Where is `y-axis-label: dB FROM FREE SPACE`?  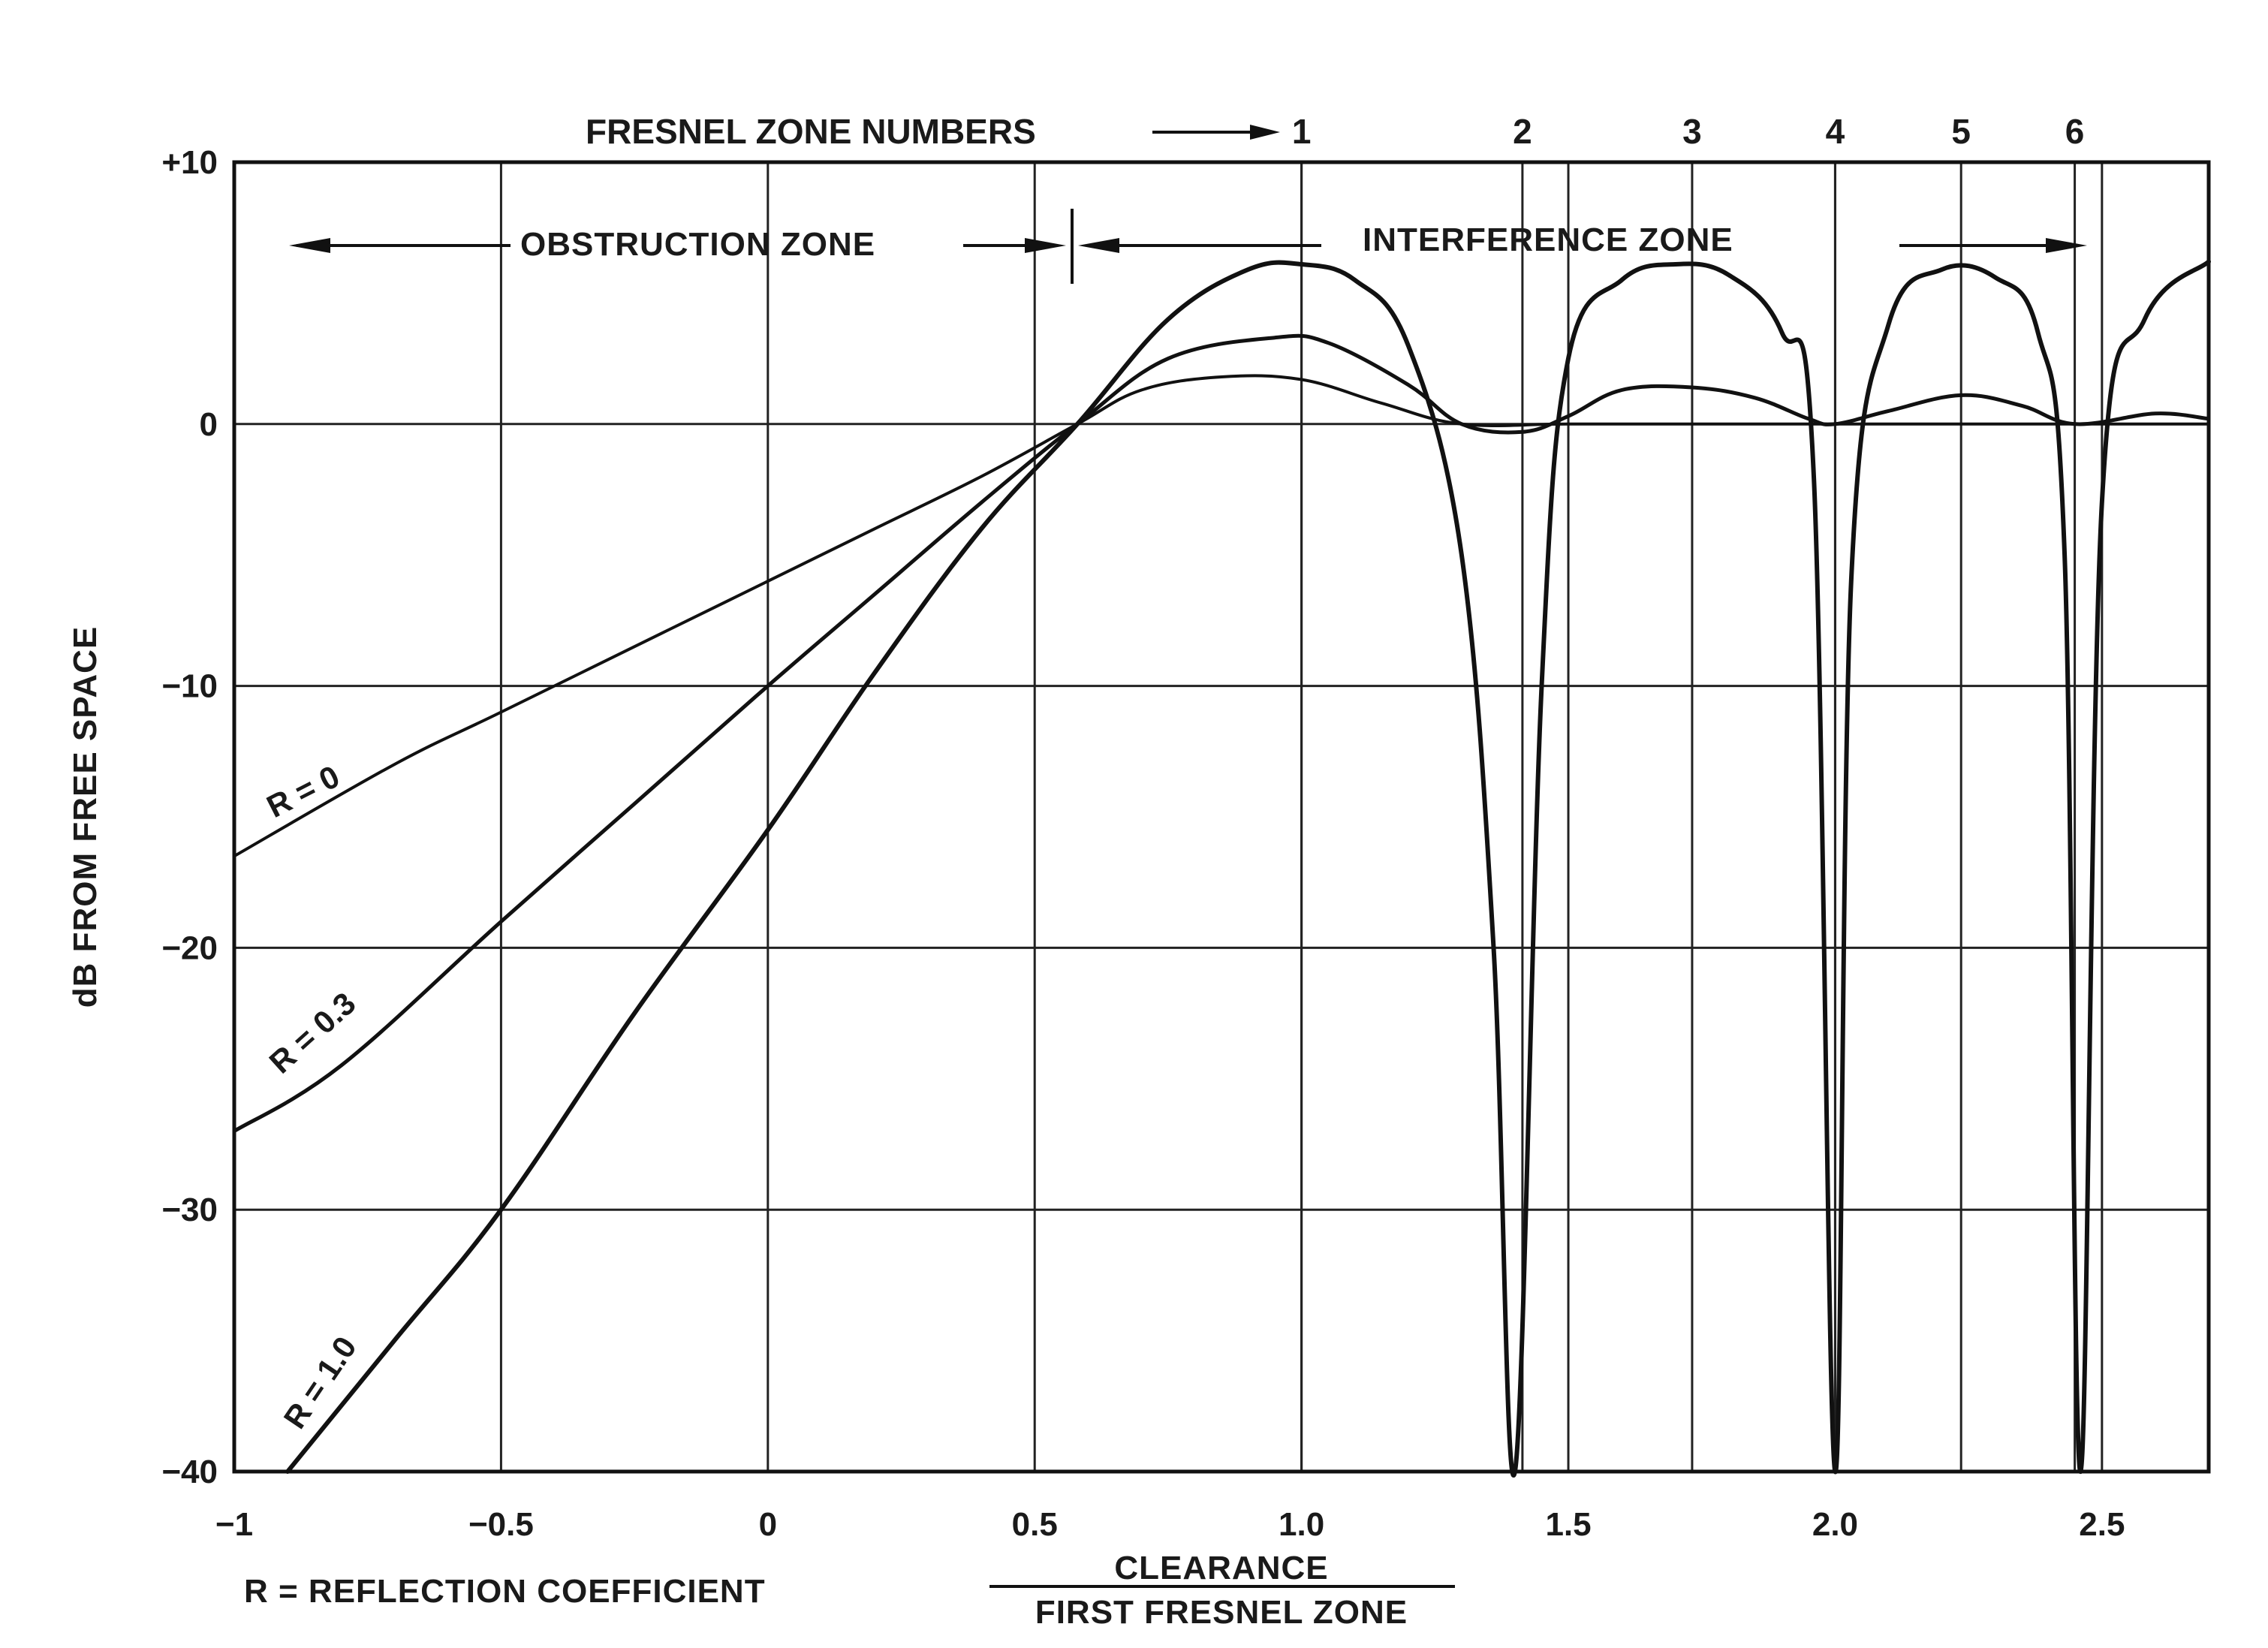
y-axis-label: dB FROM FREE SPACE is located at coordinates (86, 817).